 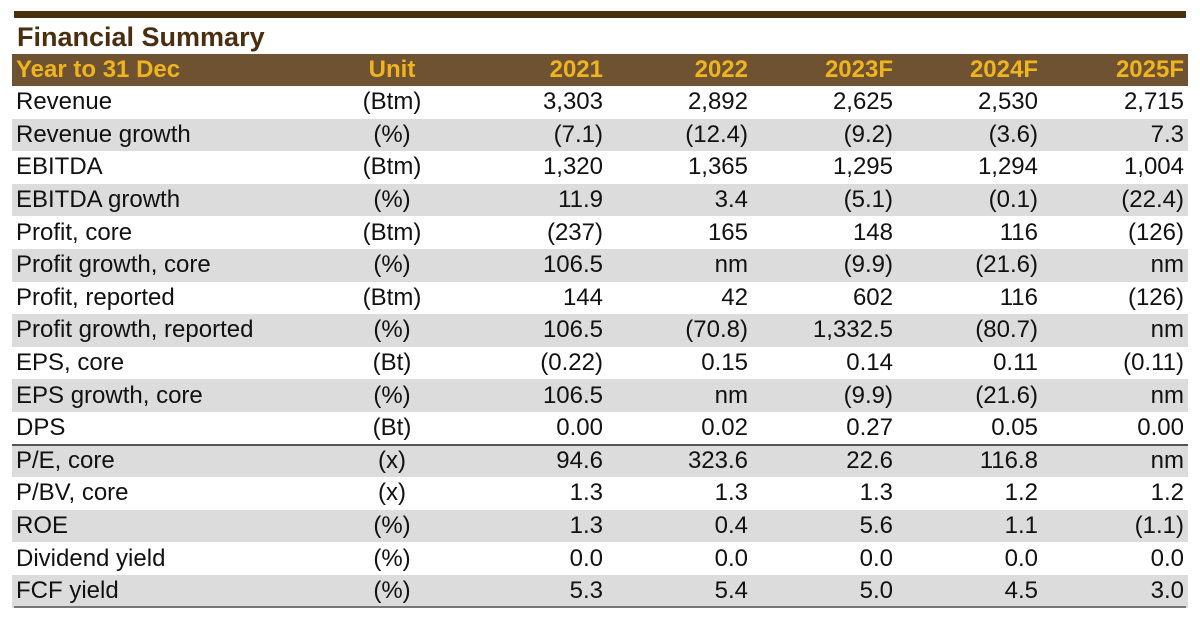 What do you see at coordinates (862, 167) in the screenshot?
I see `row-value: 1,295` at bounding box center [862, 167].